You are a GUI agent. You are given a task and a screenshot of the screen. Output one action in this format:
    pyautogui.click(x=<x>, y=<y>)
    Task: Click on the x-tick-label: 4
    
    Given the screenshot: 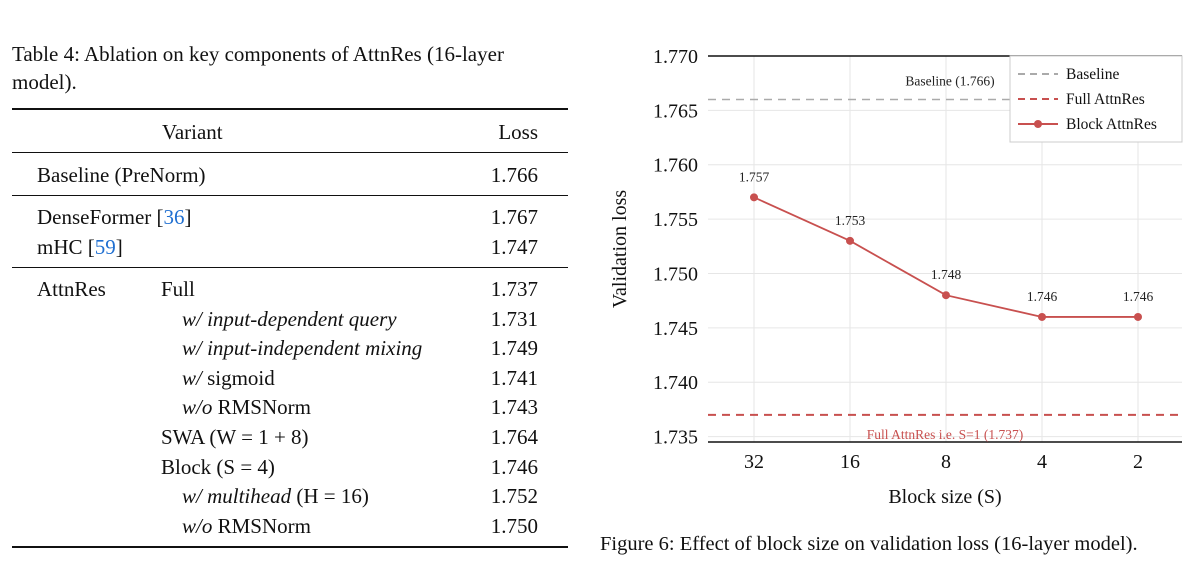 What is the action you would take?
    pyautogui.click(x=1042, y=462)
    